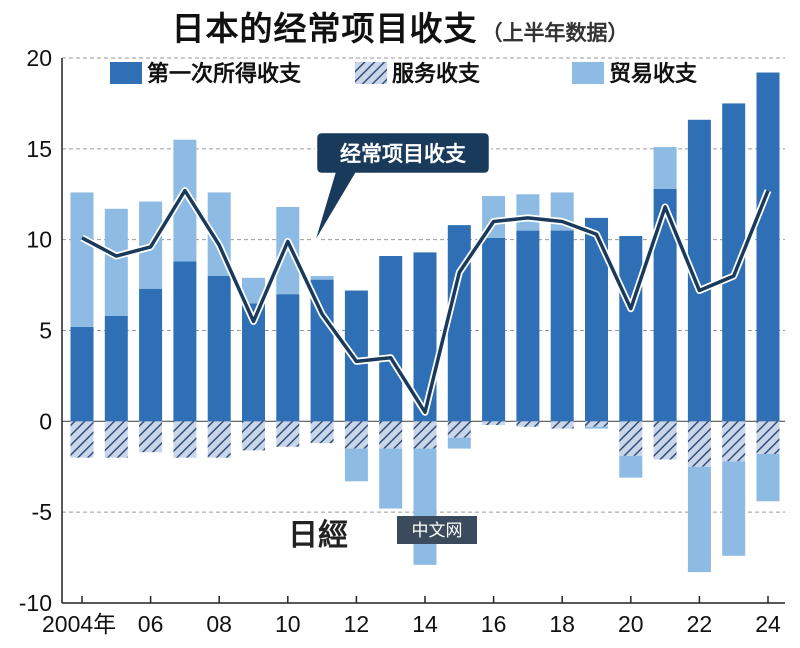 The height and width of the screenshot is (648, 800). I want to click on legend-services-swatch, so click(371, 73).